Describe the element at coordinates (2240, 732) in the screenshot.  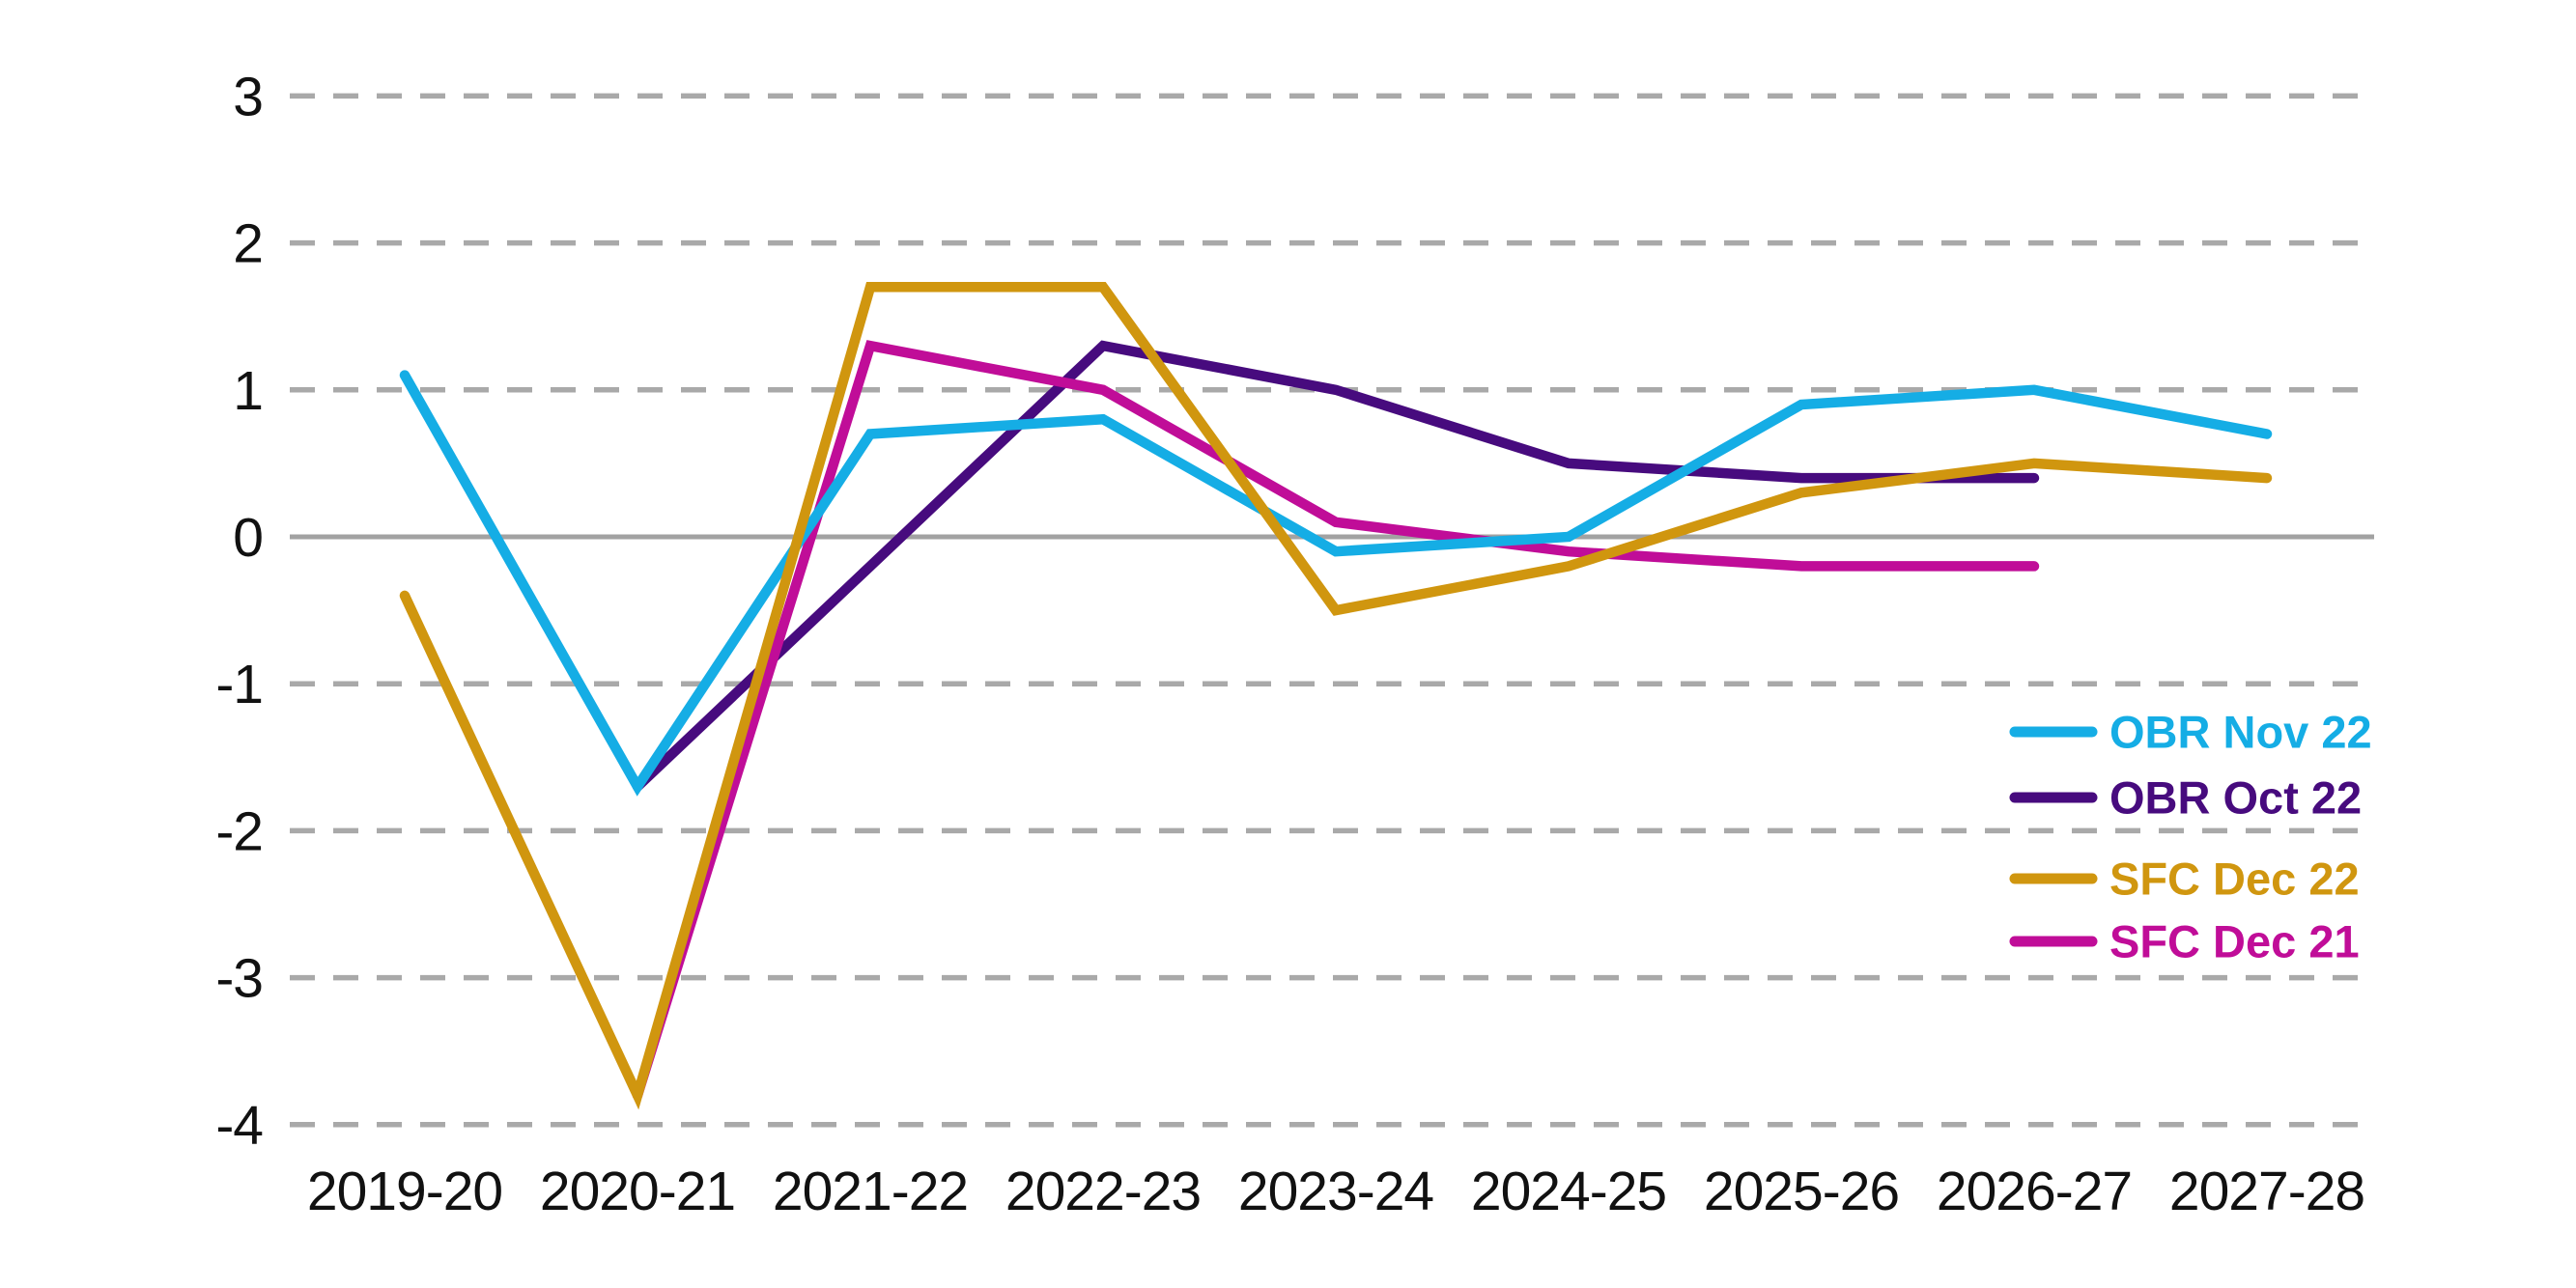
I see `legend-label-obr-nov-22: OBR Nov 22` at that location.